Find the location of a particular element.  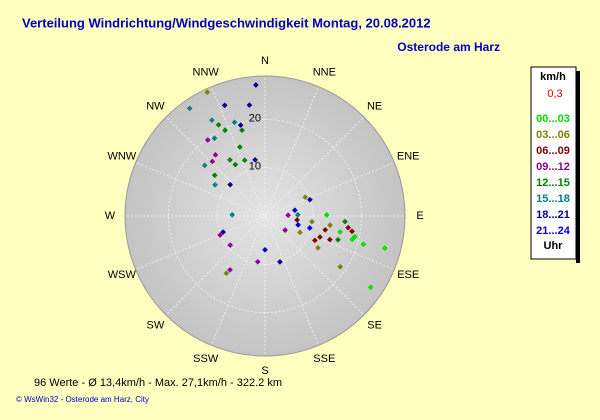

legend-entry: 00...03 is located at coordinates (553, 119).